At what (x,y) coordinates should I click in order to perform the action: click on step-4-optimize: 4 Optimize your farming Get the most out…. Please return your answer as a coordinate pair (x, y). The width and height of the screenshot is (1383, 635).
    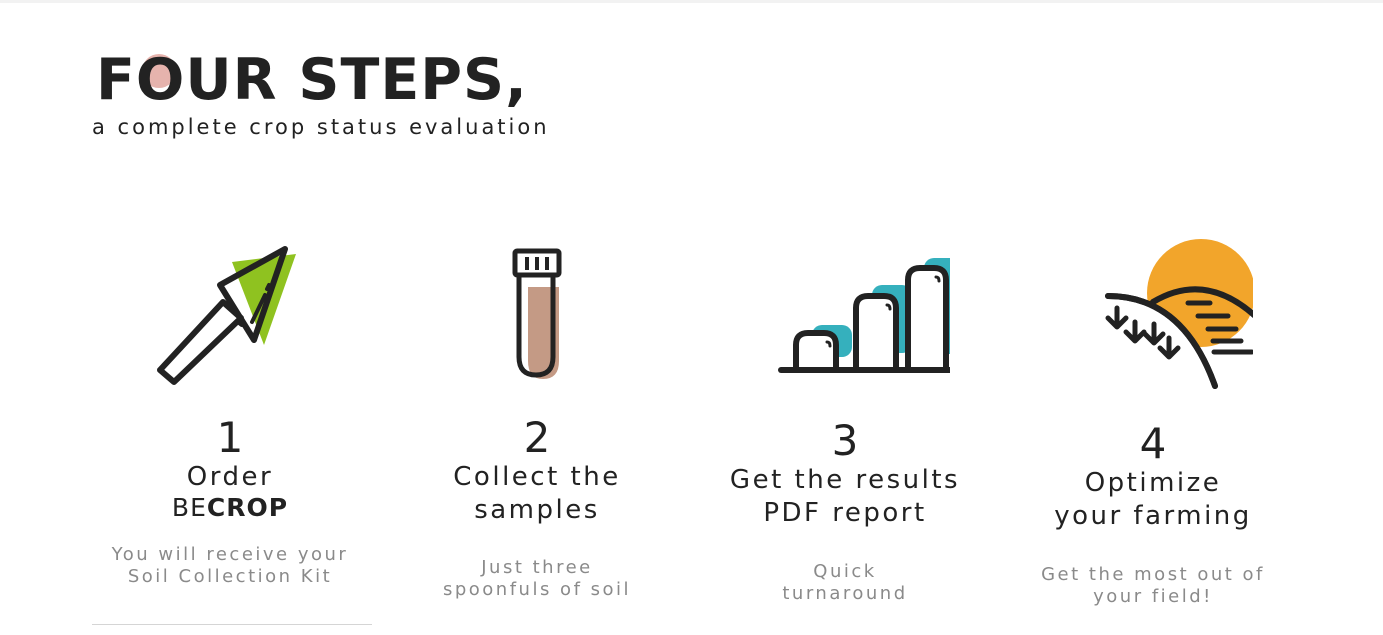
    Looking at the image, I should click on (1153, 422).